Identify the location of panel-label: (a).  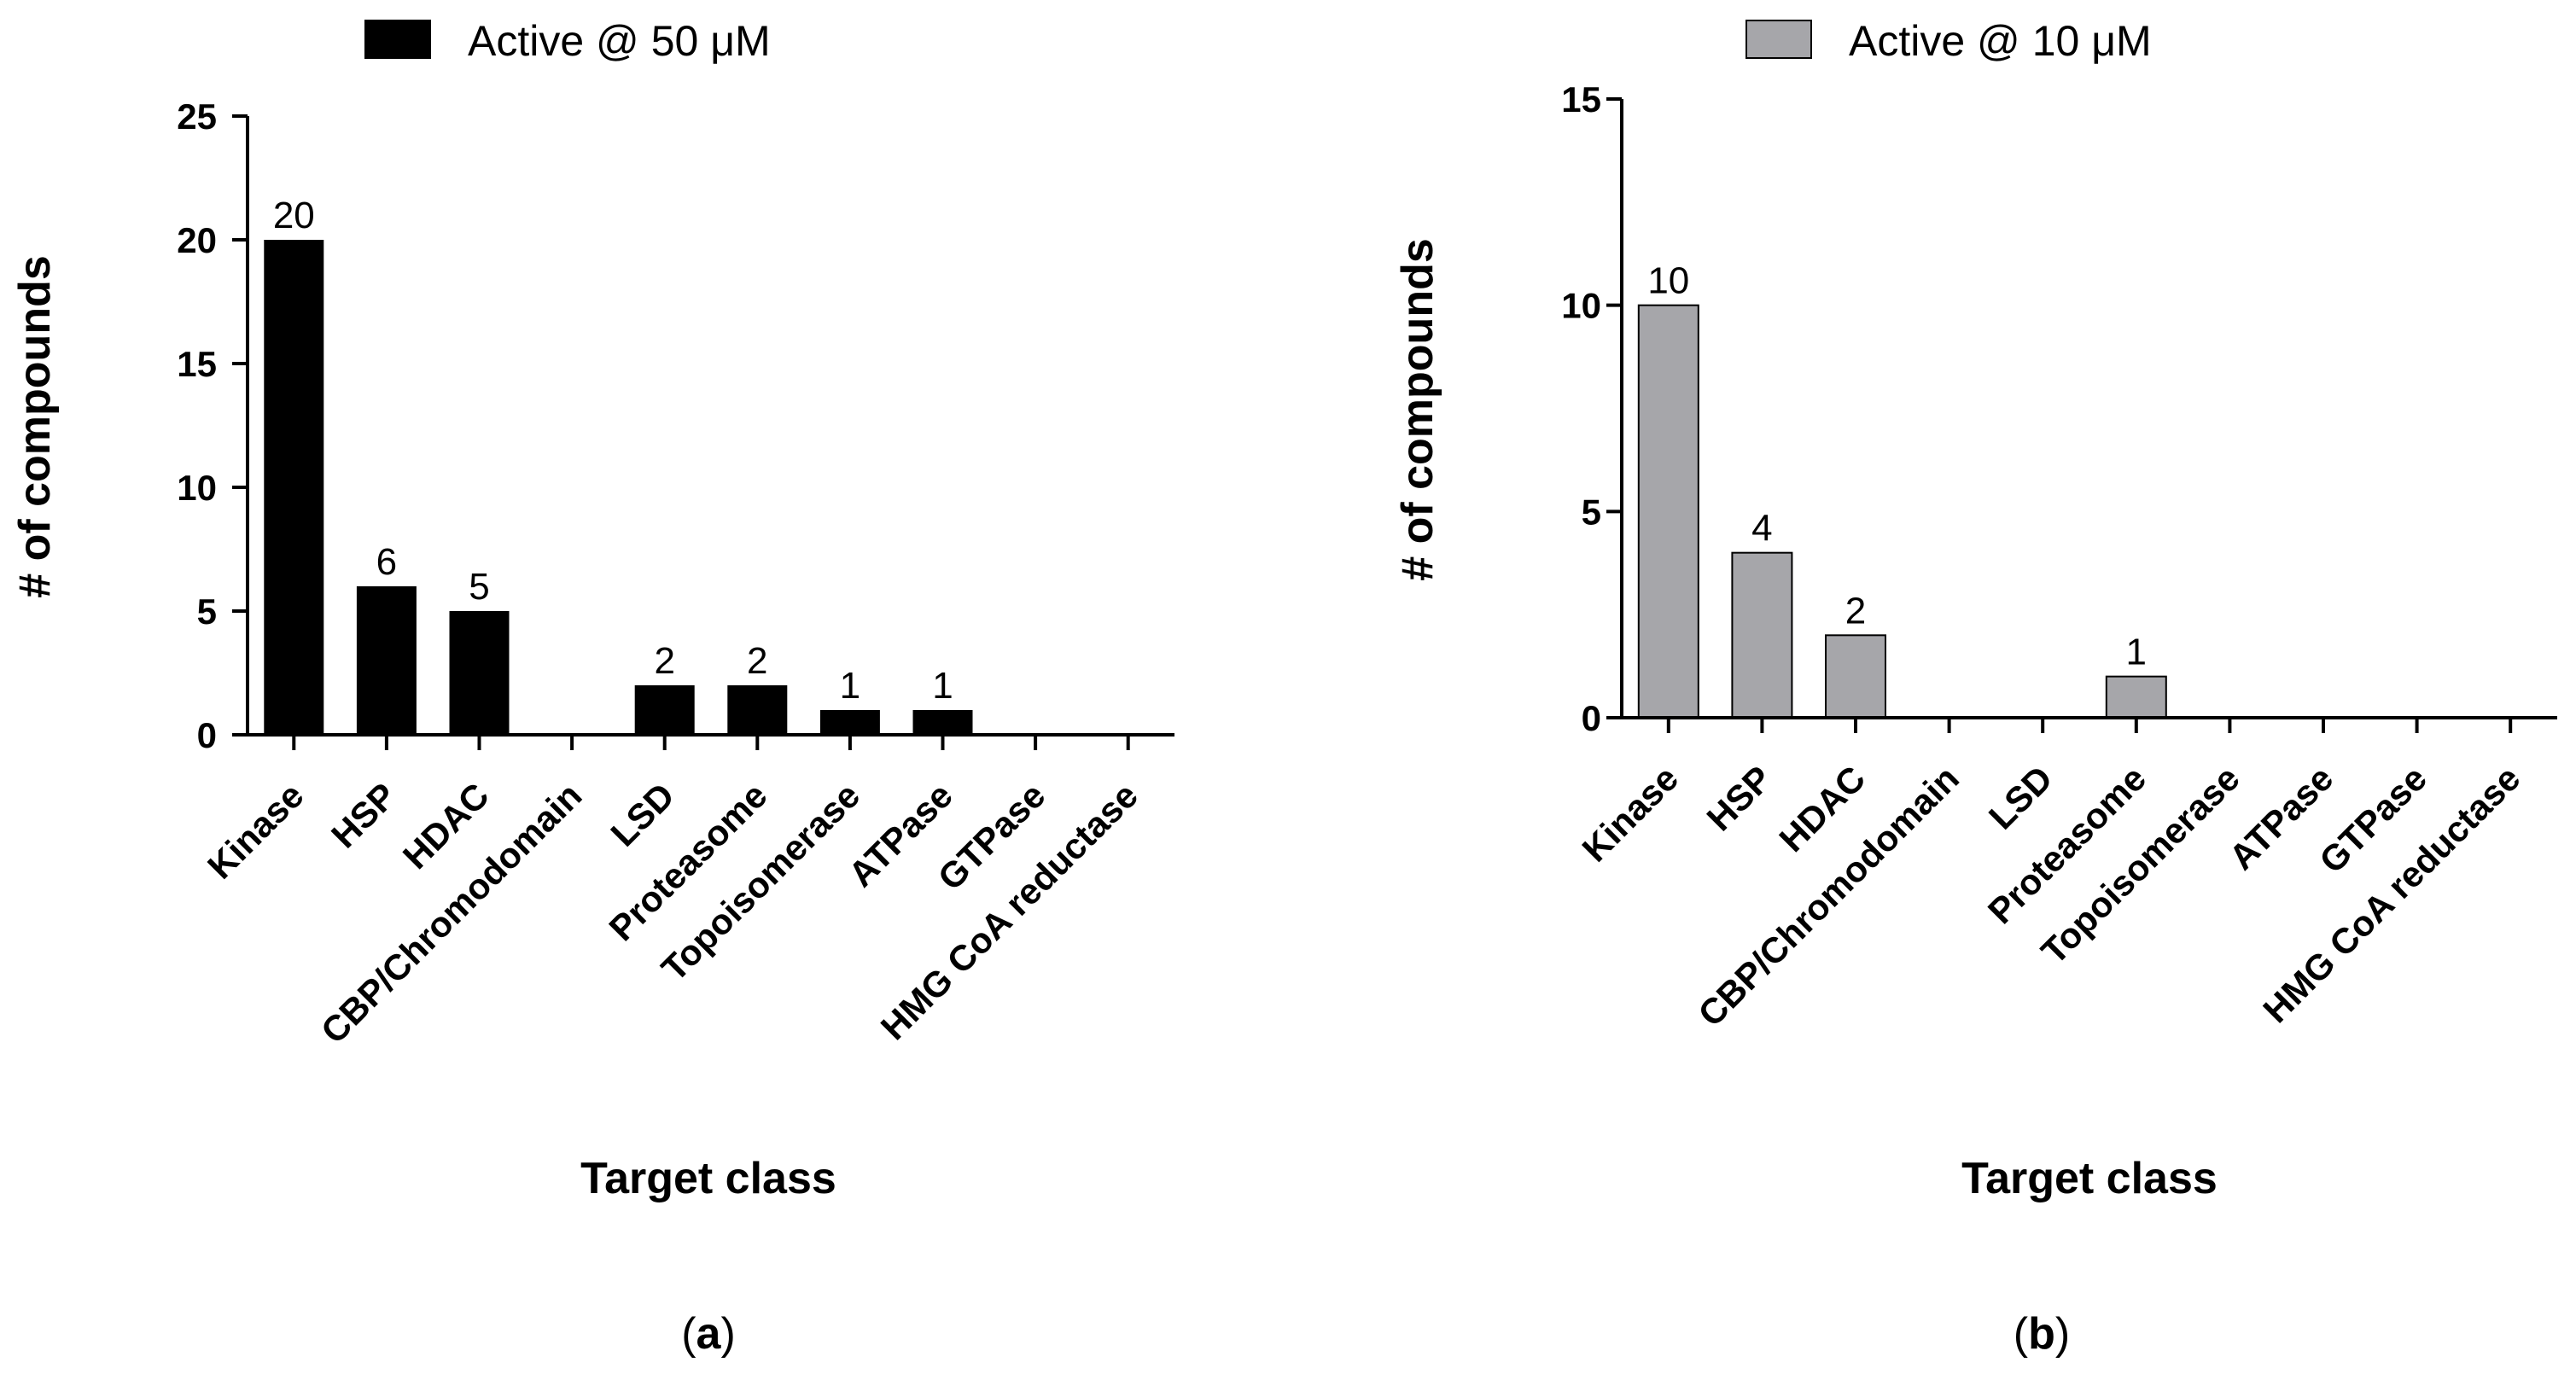
(708, 1334).